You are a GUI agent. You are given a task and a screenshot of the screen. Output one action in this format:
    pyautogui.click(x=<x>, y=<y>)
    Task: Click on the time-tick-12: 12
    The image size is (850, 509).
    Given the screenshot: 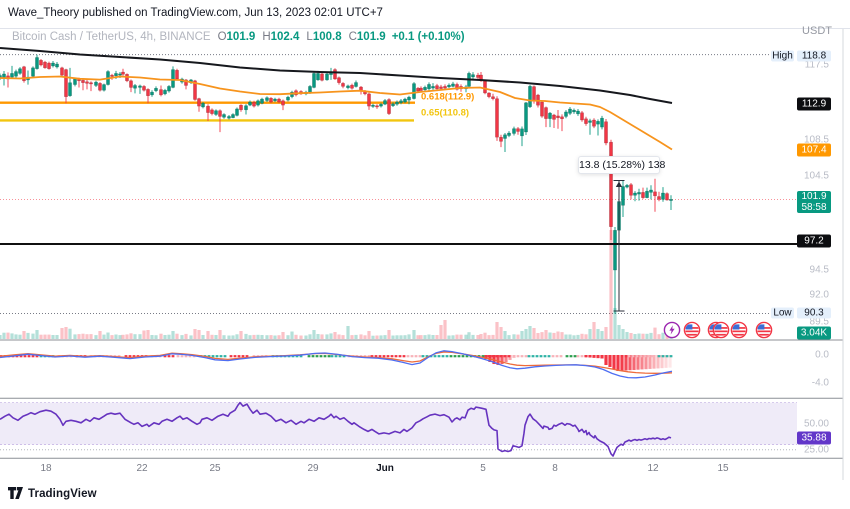 What is the action you would take?
    pyautogui.click(x=653, y=468)
    